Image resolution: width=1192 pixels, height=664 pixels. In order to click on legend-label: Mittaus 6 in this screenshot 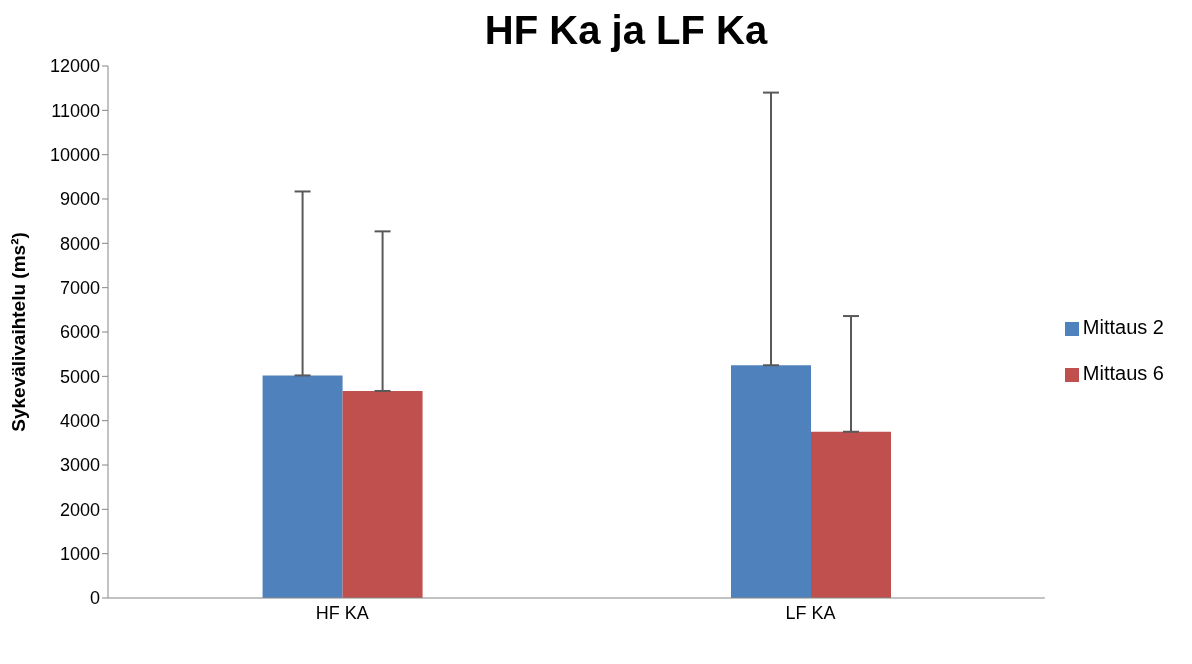, I will do `click(1123, 373)`.